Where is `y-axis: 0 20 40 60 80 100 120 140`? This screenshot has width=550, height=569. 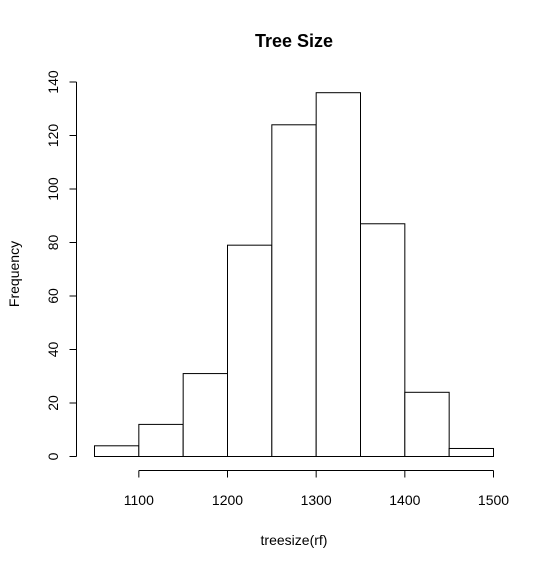 y-axis: 0 20 40 60 80 100 120 140 is located at coordinates (61, 265).